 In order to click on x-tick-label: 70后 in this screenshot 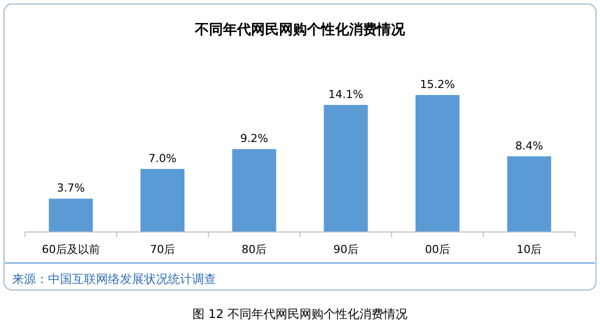, I will do `click(162, 249)`.